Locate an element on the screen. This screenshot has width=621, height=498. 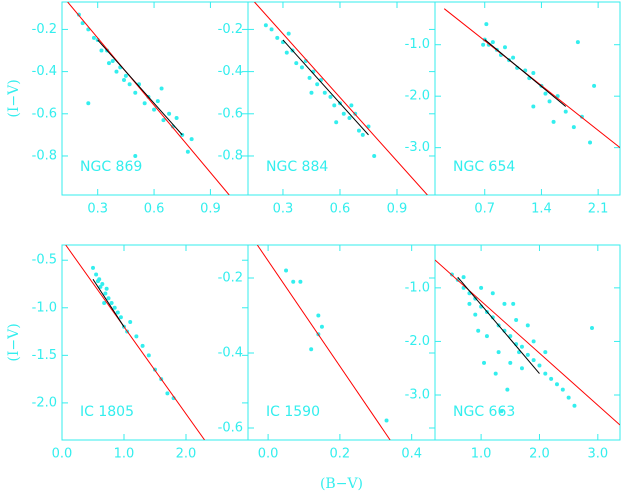
y-axis-label: (I−V) is located at coordinates (14, 342).